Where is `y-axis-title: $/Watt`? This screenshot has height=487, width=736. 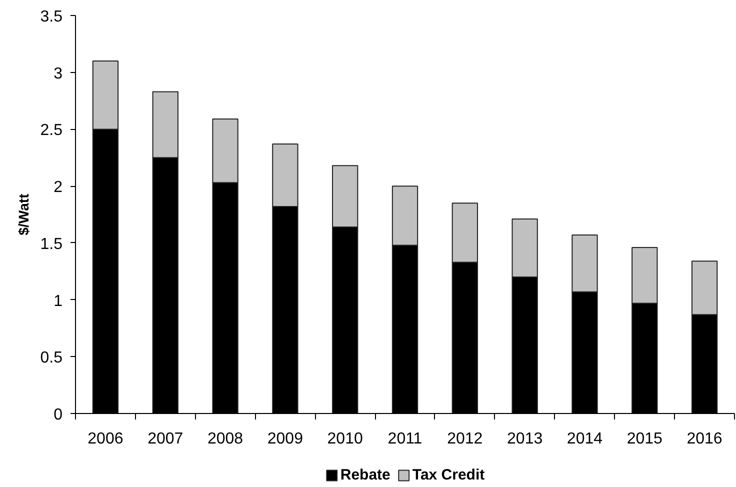
y-axis-title: $/Watt is located at coordinates (23, 214).